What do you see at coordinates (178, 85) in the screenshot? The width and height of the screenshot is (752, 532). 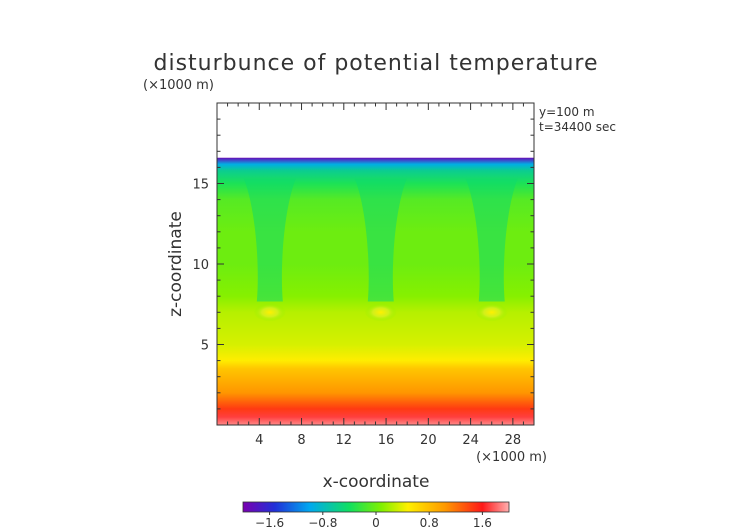 I see `y-unit-label: (×1000 m)` at bounding box center [178, 85].